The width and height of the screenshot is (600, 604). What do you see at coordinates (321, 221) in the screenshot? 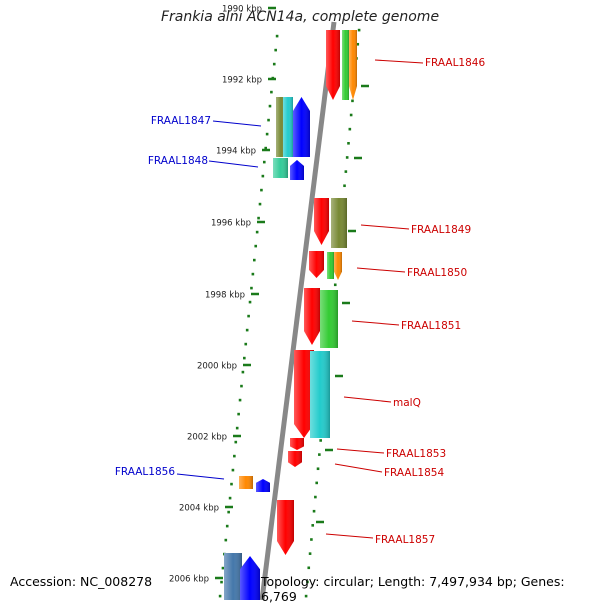
I see `gene-fraal1849-a` at bounding box center [321, 221].